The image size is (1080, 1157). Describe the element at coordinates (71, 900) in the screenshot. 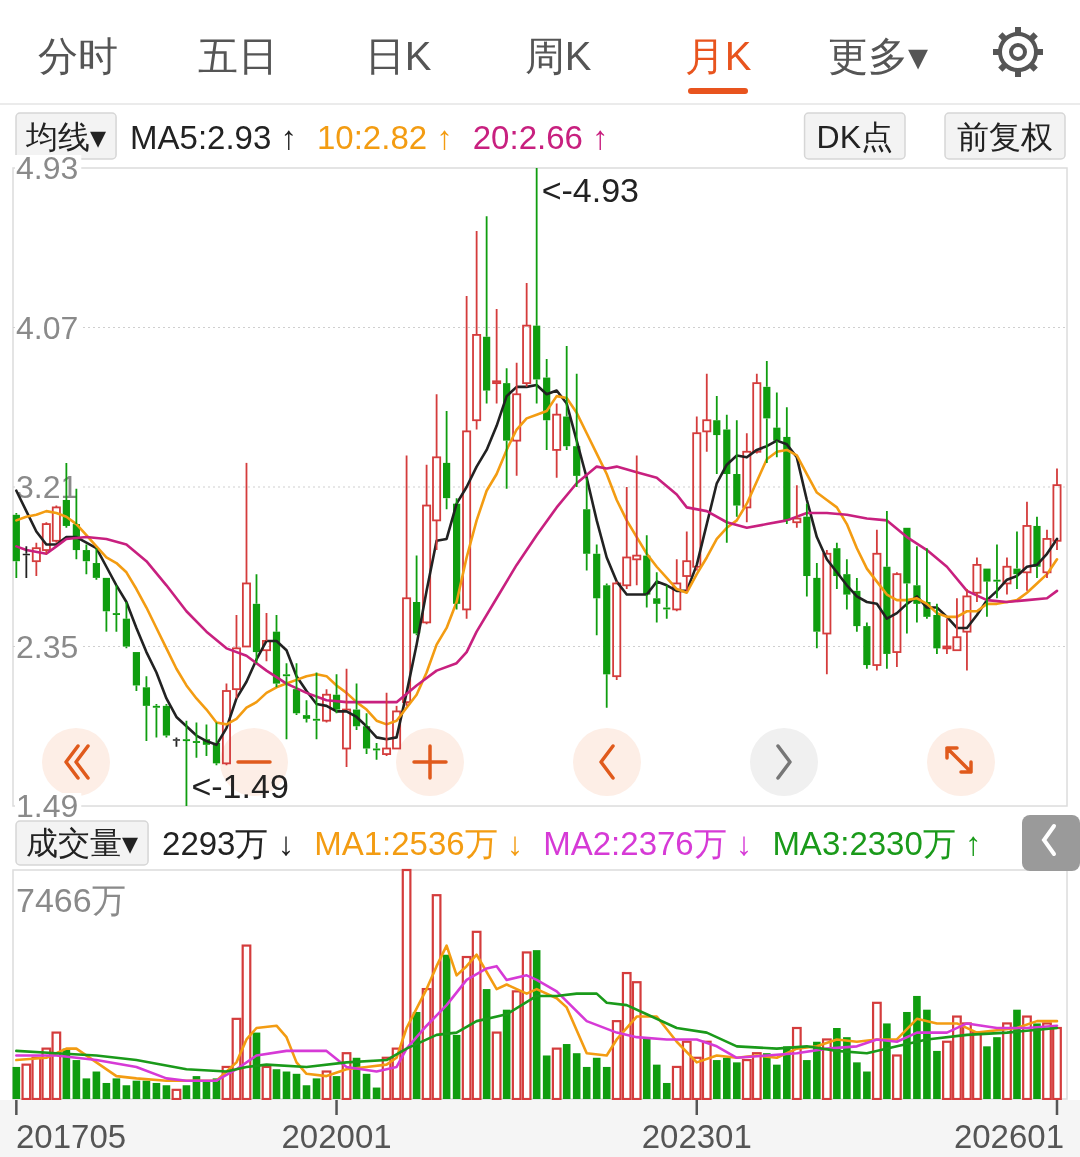

I see `annotation: 7466万` at that location.